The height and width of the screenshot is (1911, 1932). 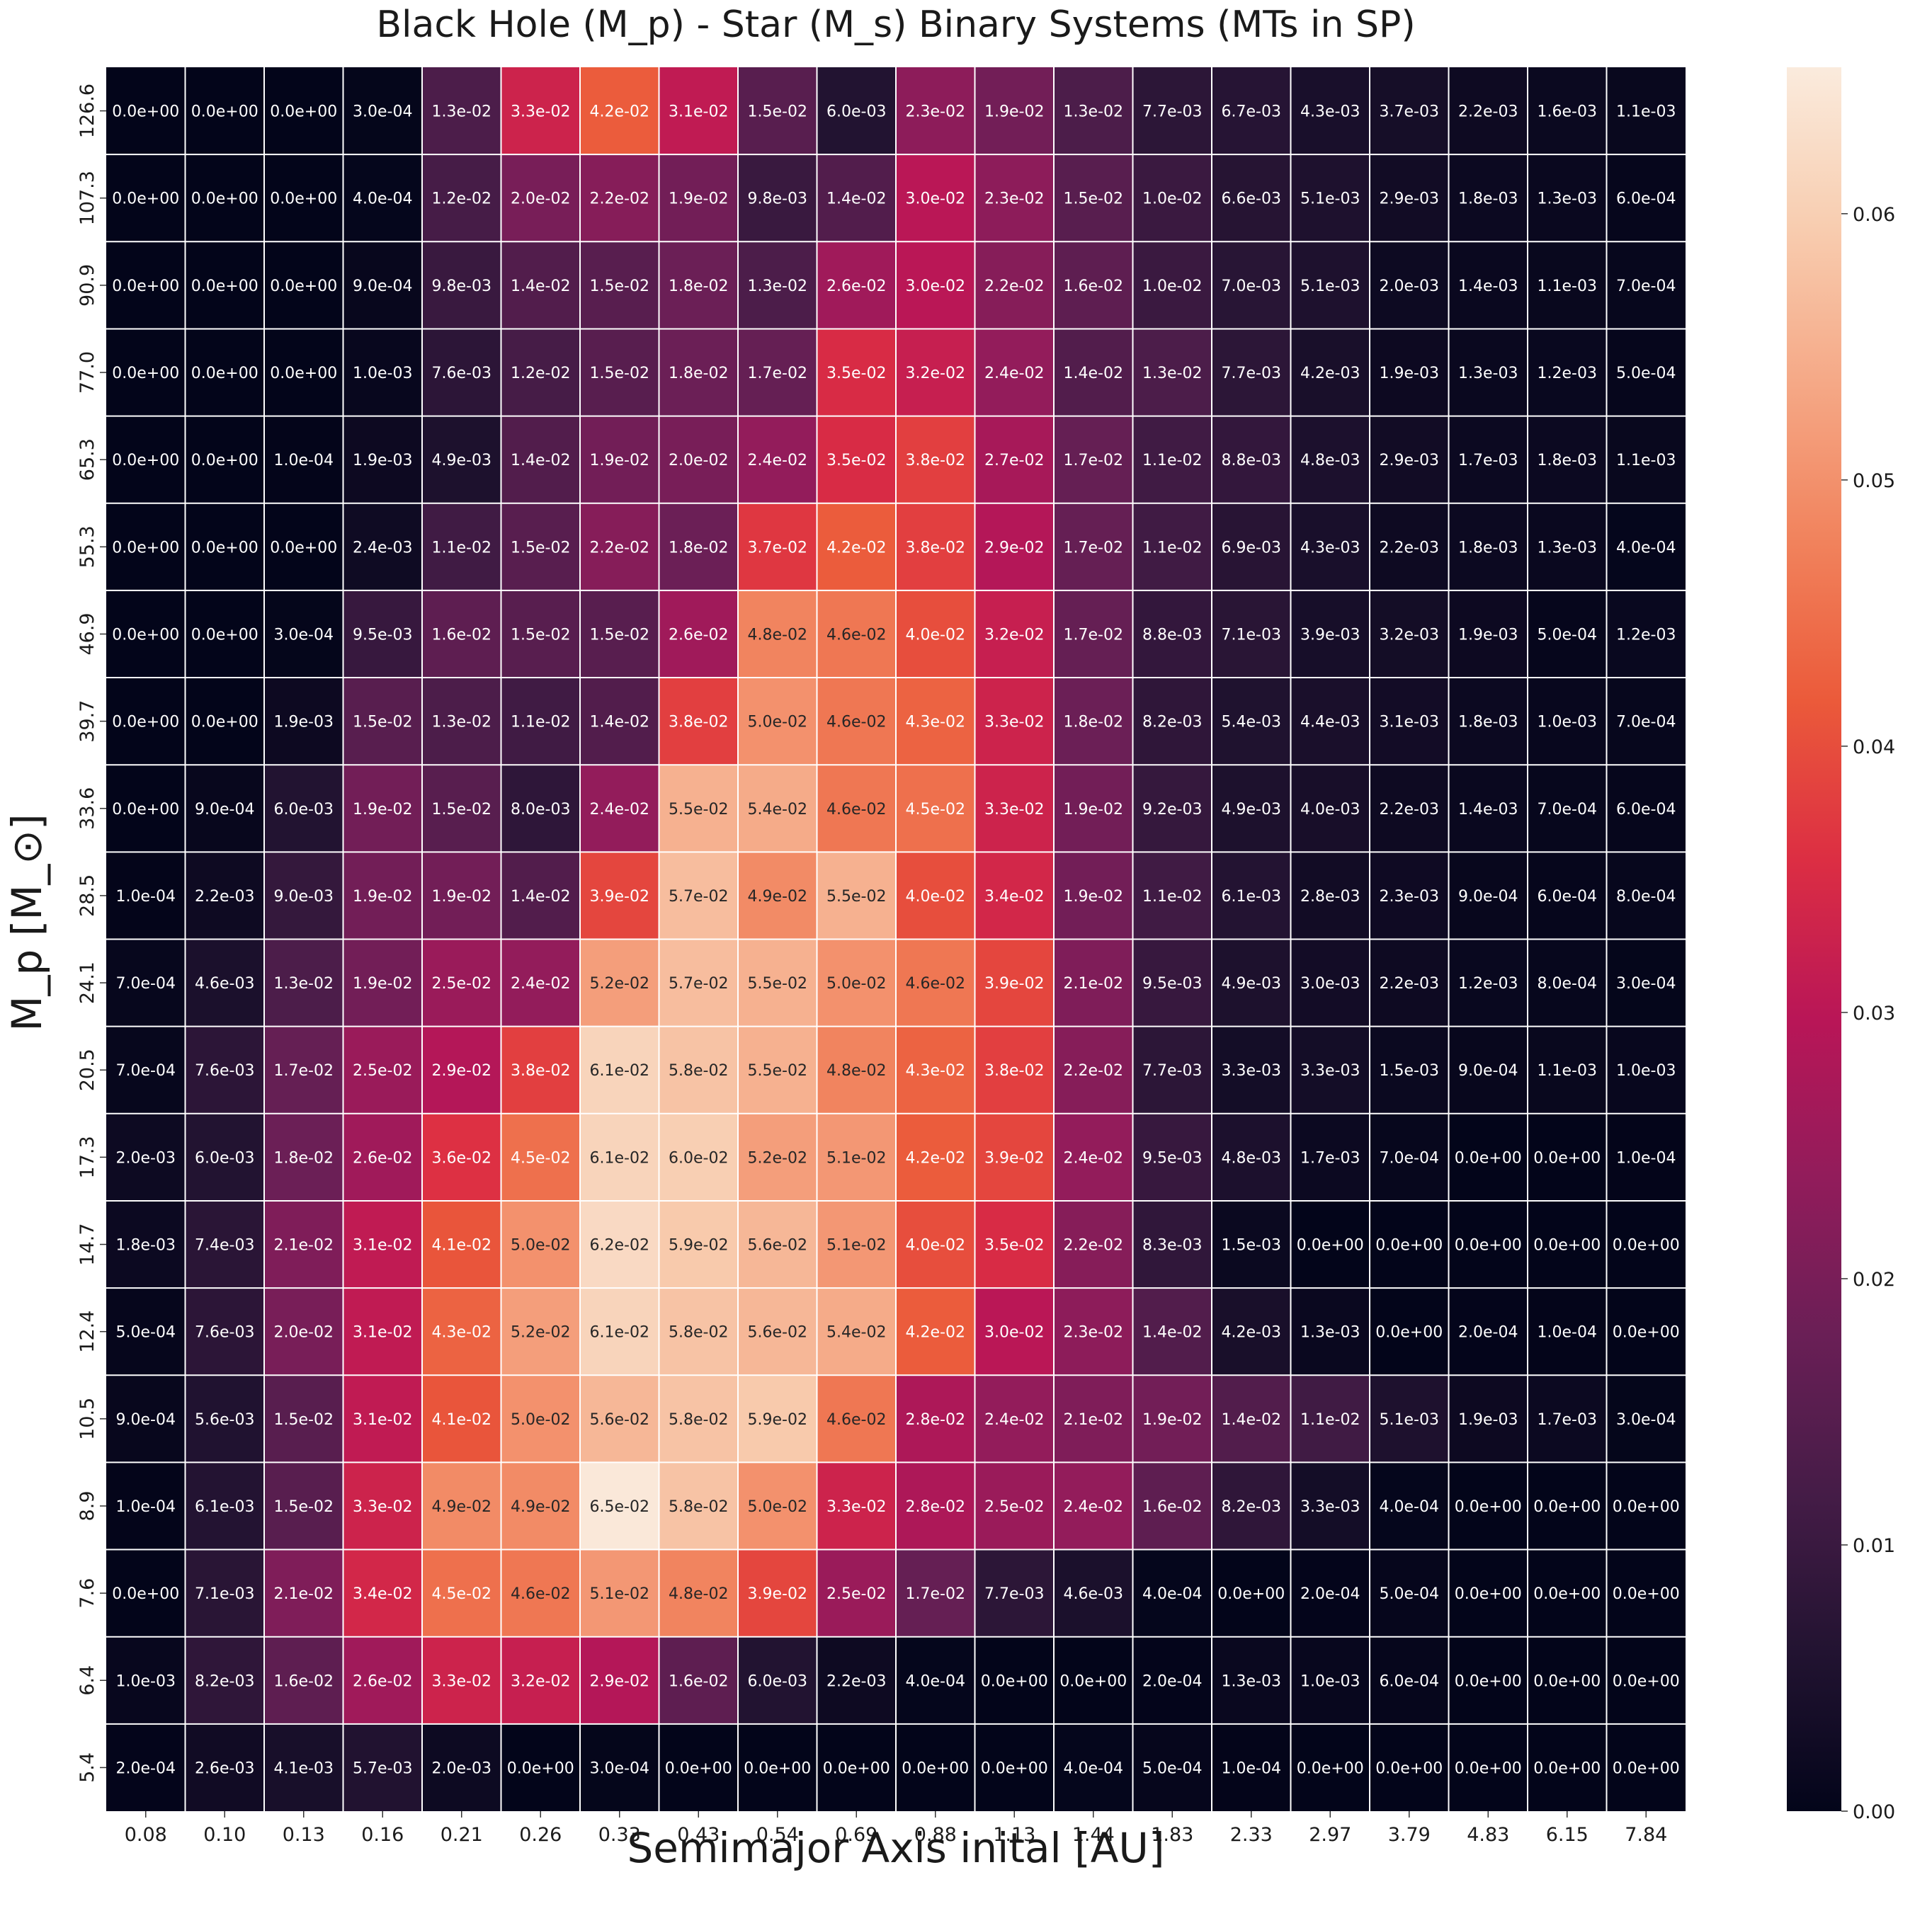 I want to click on cell-value-label: 1.5e-03, so click(x=1251, y=1246).